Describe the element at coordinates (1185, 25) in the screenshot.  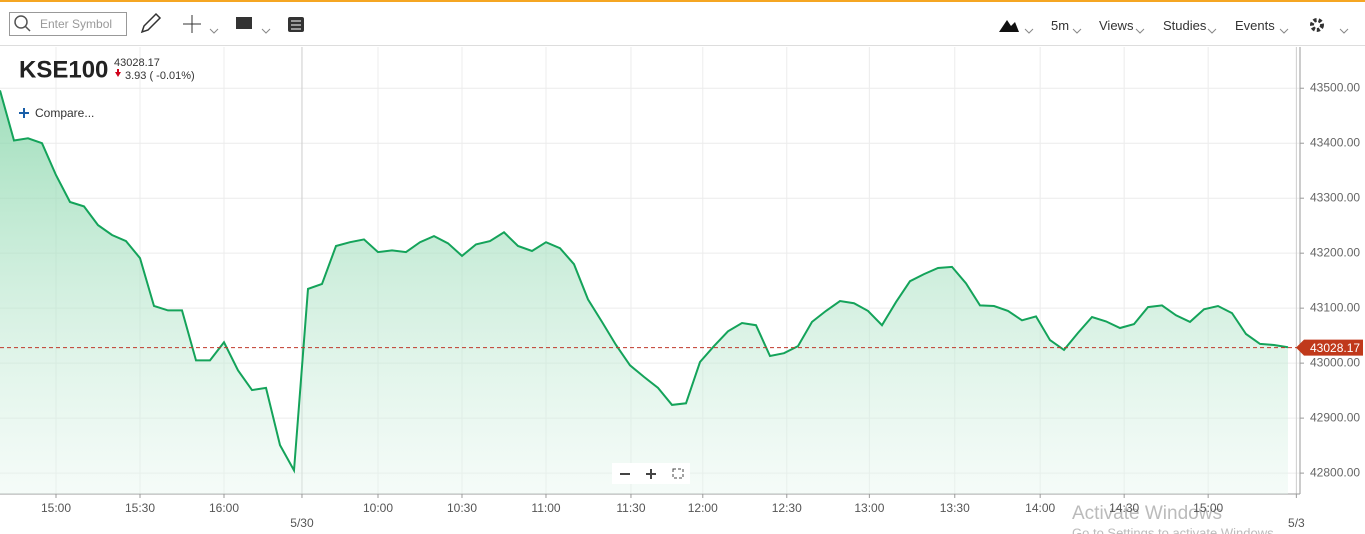
I see `studies-button: Studies` at that location.